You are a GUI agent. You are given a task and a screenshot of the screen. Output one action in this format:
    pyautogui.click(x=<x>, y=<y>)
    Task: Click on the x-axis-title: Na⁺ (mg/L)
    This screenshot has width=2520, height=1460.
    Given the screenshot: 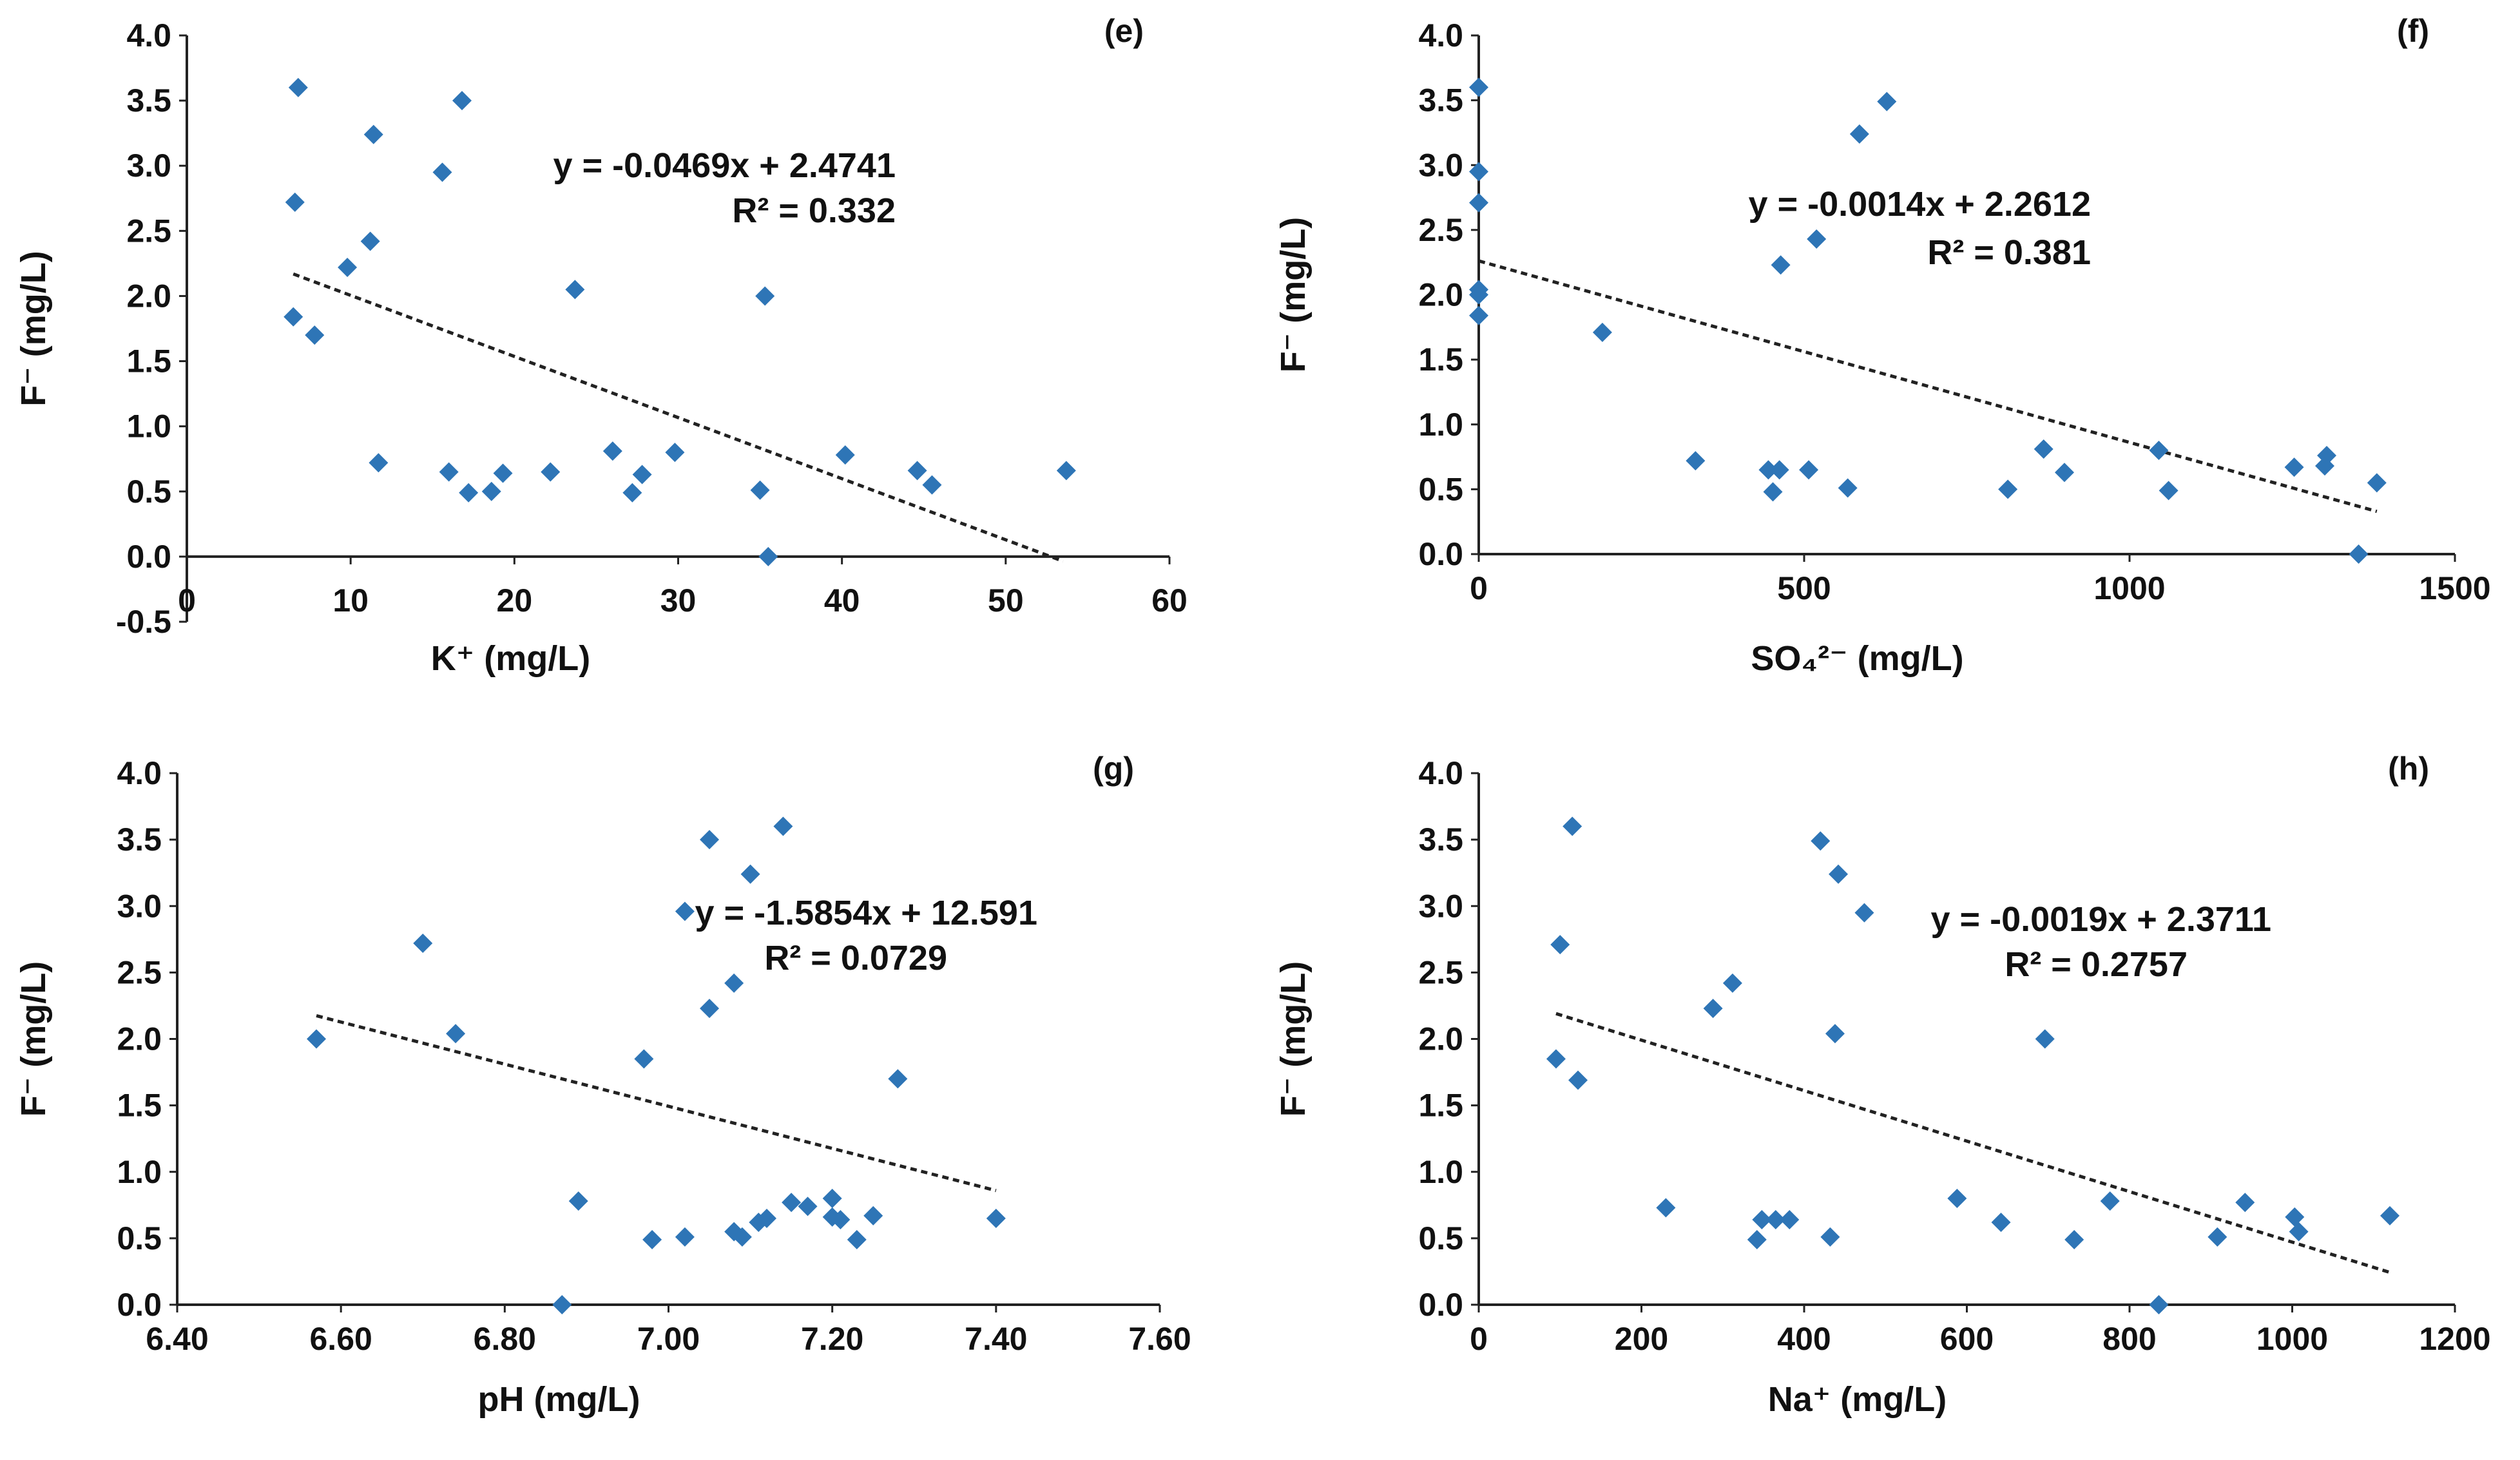 What is the action you would take?
    pyautogui.click(x=1857, y=1399)
    